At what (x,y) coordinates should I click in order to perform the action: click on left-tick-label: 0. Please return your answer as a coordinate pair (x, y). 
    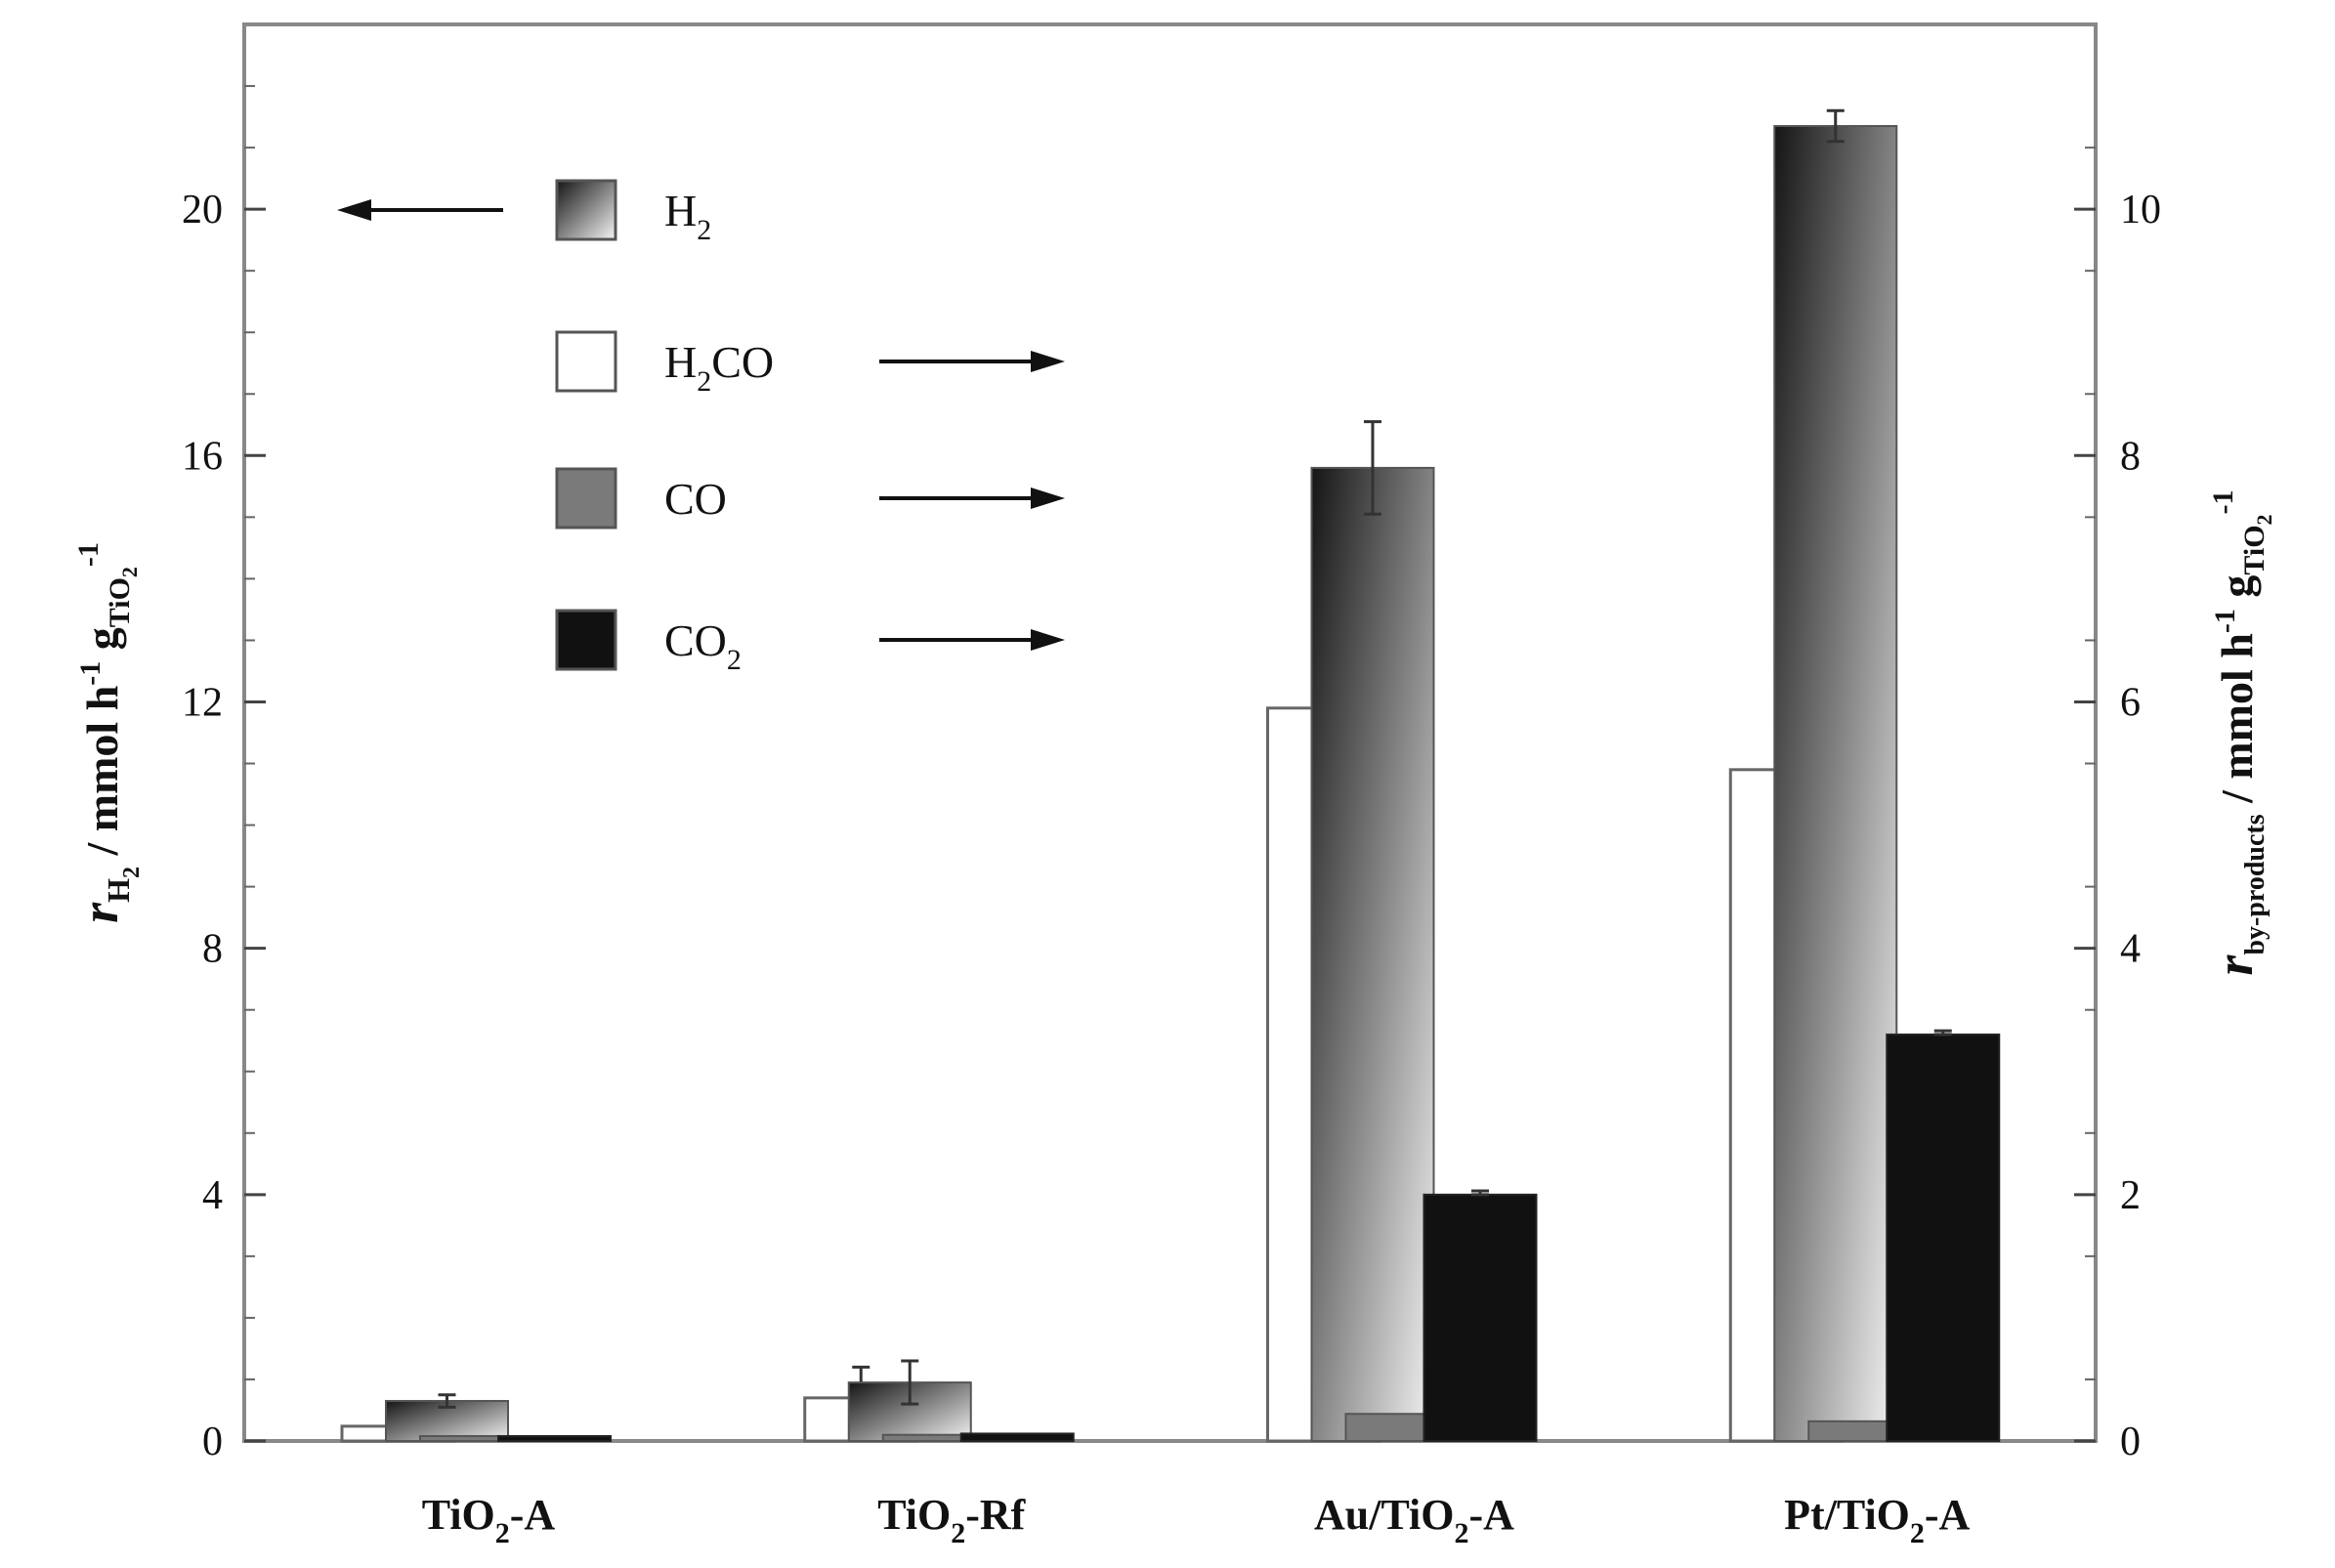
    Looking at the image, I should click on (212, 1442).